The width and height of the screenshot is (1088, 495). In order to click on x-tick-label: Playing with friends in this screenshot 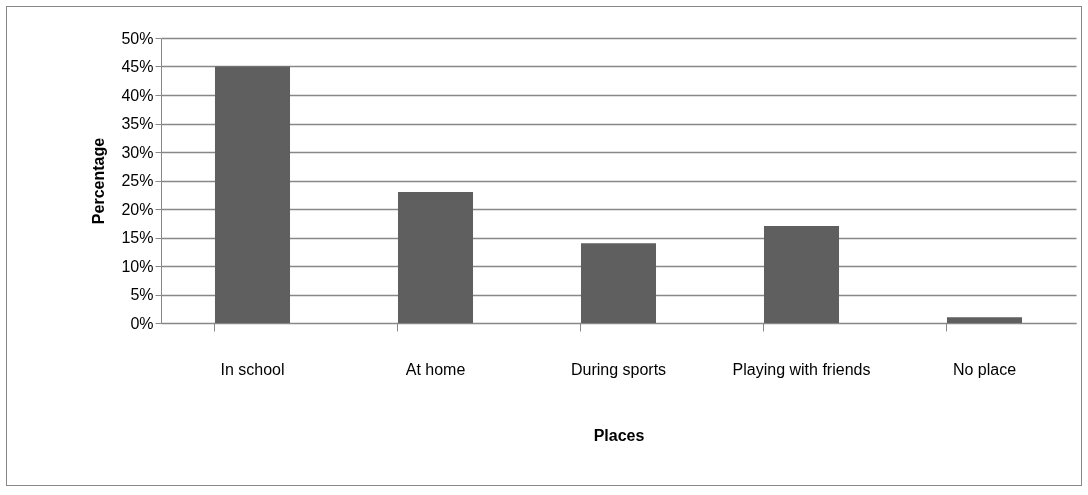, I will do `click(801, 369)`.